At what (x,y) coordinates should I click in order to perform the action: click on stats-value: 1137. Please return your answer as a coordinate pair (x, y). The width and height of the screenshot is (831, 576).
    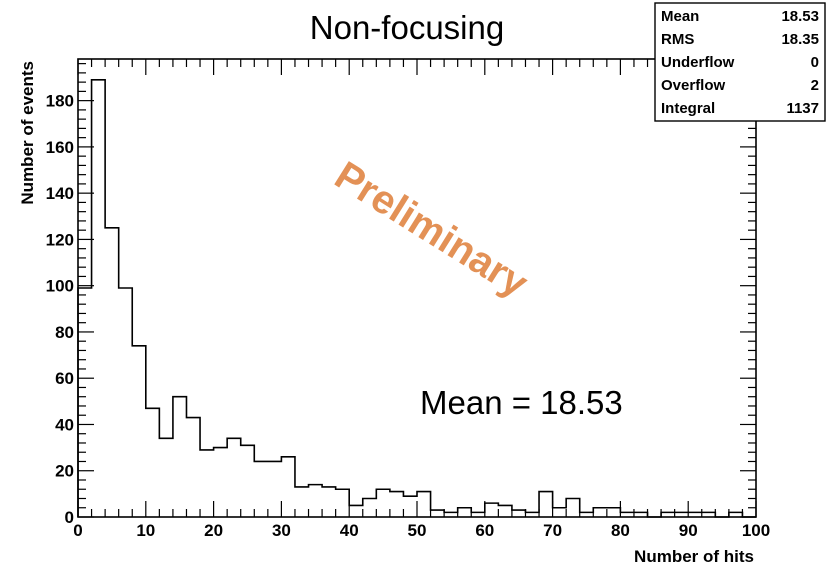
    Looking at the image, I should click on (802, 108).